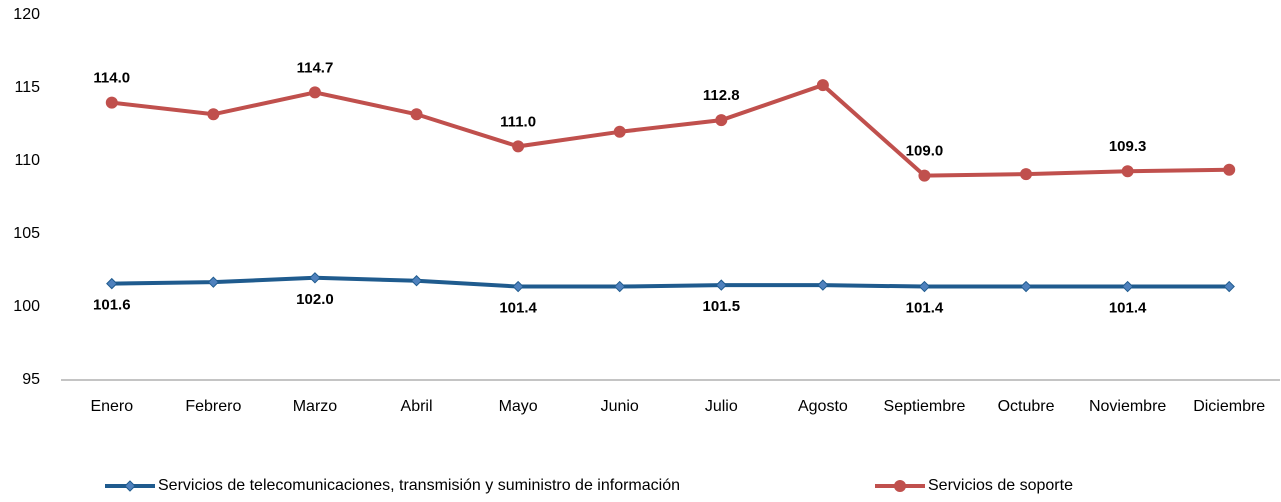 The image size is (1281, 502). What do you see at coordinates (722, 306) in the screenshot?
I see `data-label: 101.5` at bounding box center [722, 306].